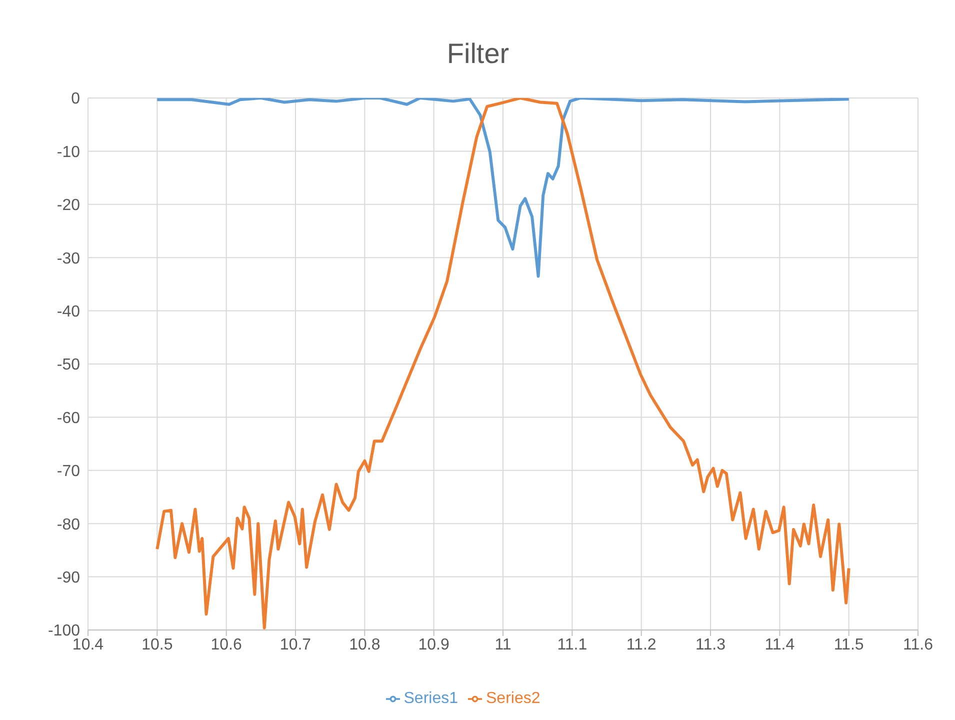  I want to click on x-tick-label: 10.5, so click(157, 645).